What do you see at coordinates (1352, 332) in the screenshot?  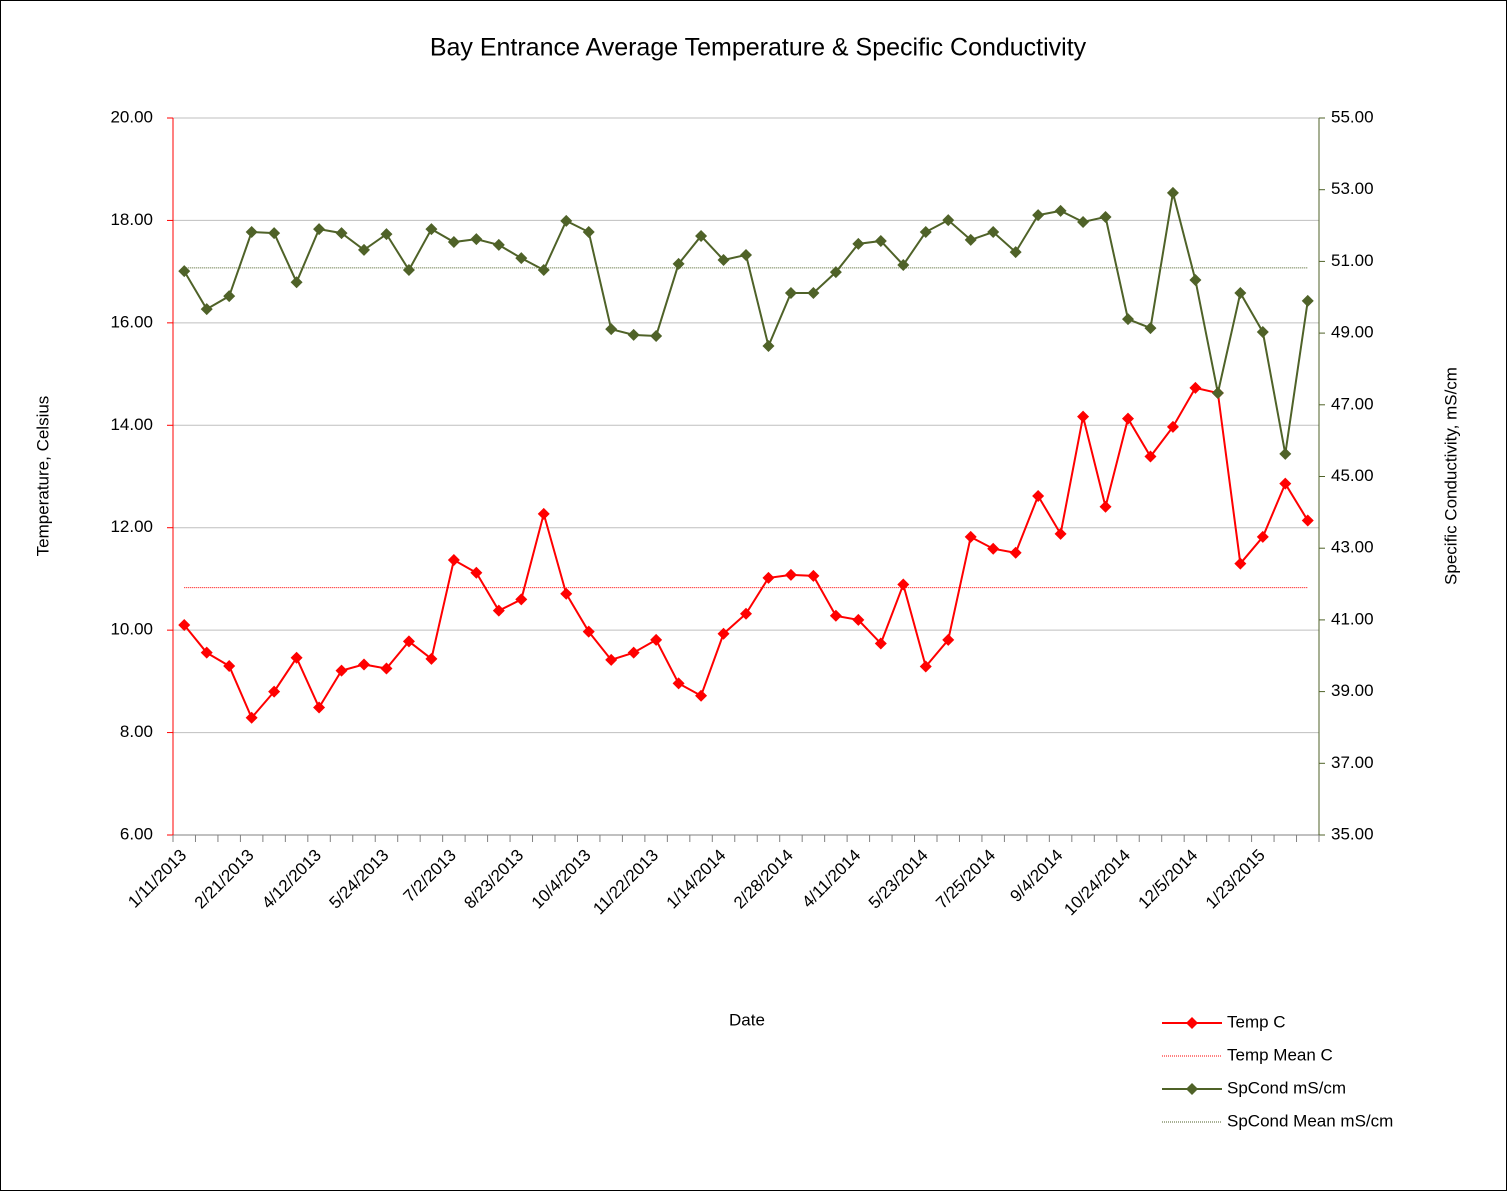 I see `y2-tick-label: 49.00` at bounding box center [1352, 332].